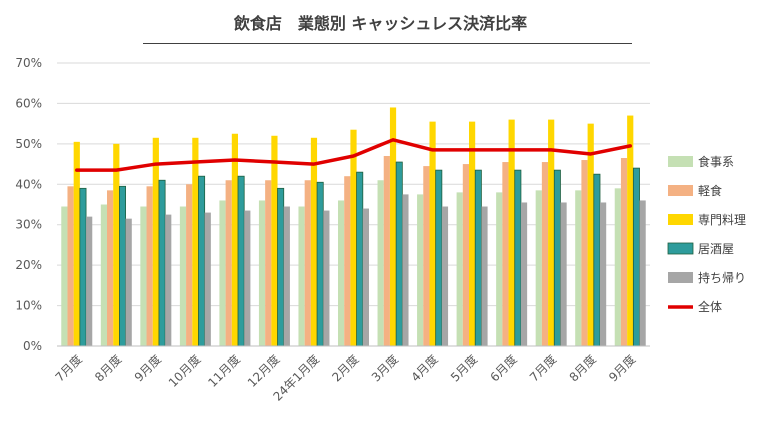 Image resolution: width=761 pixels, height=424 pixels. What do you see at coordinates (224, 371) in the screenshot?
I see `x-tick-label: 11月度` at bounding box center [224, 371].